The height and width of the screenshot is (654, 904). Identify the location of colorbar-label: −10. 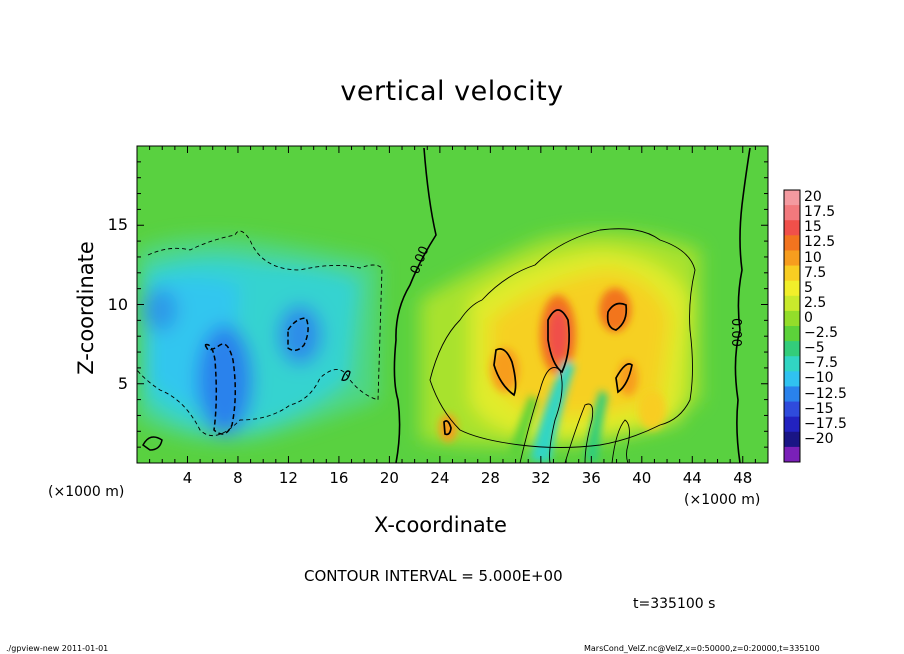
(819, 378).